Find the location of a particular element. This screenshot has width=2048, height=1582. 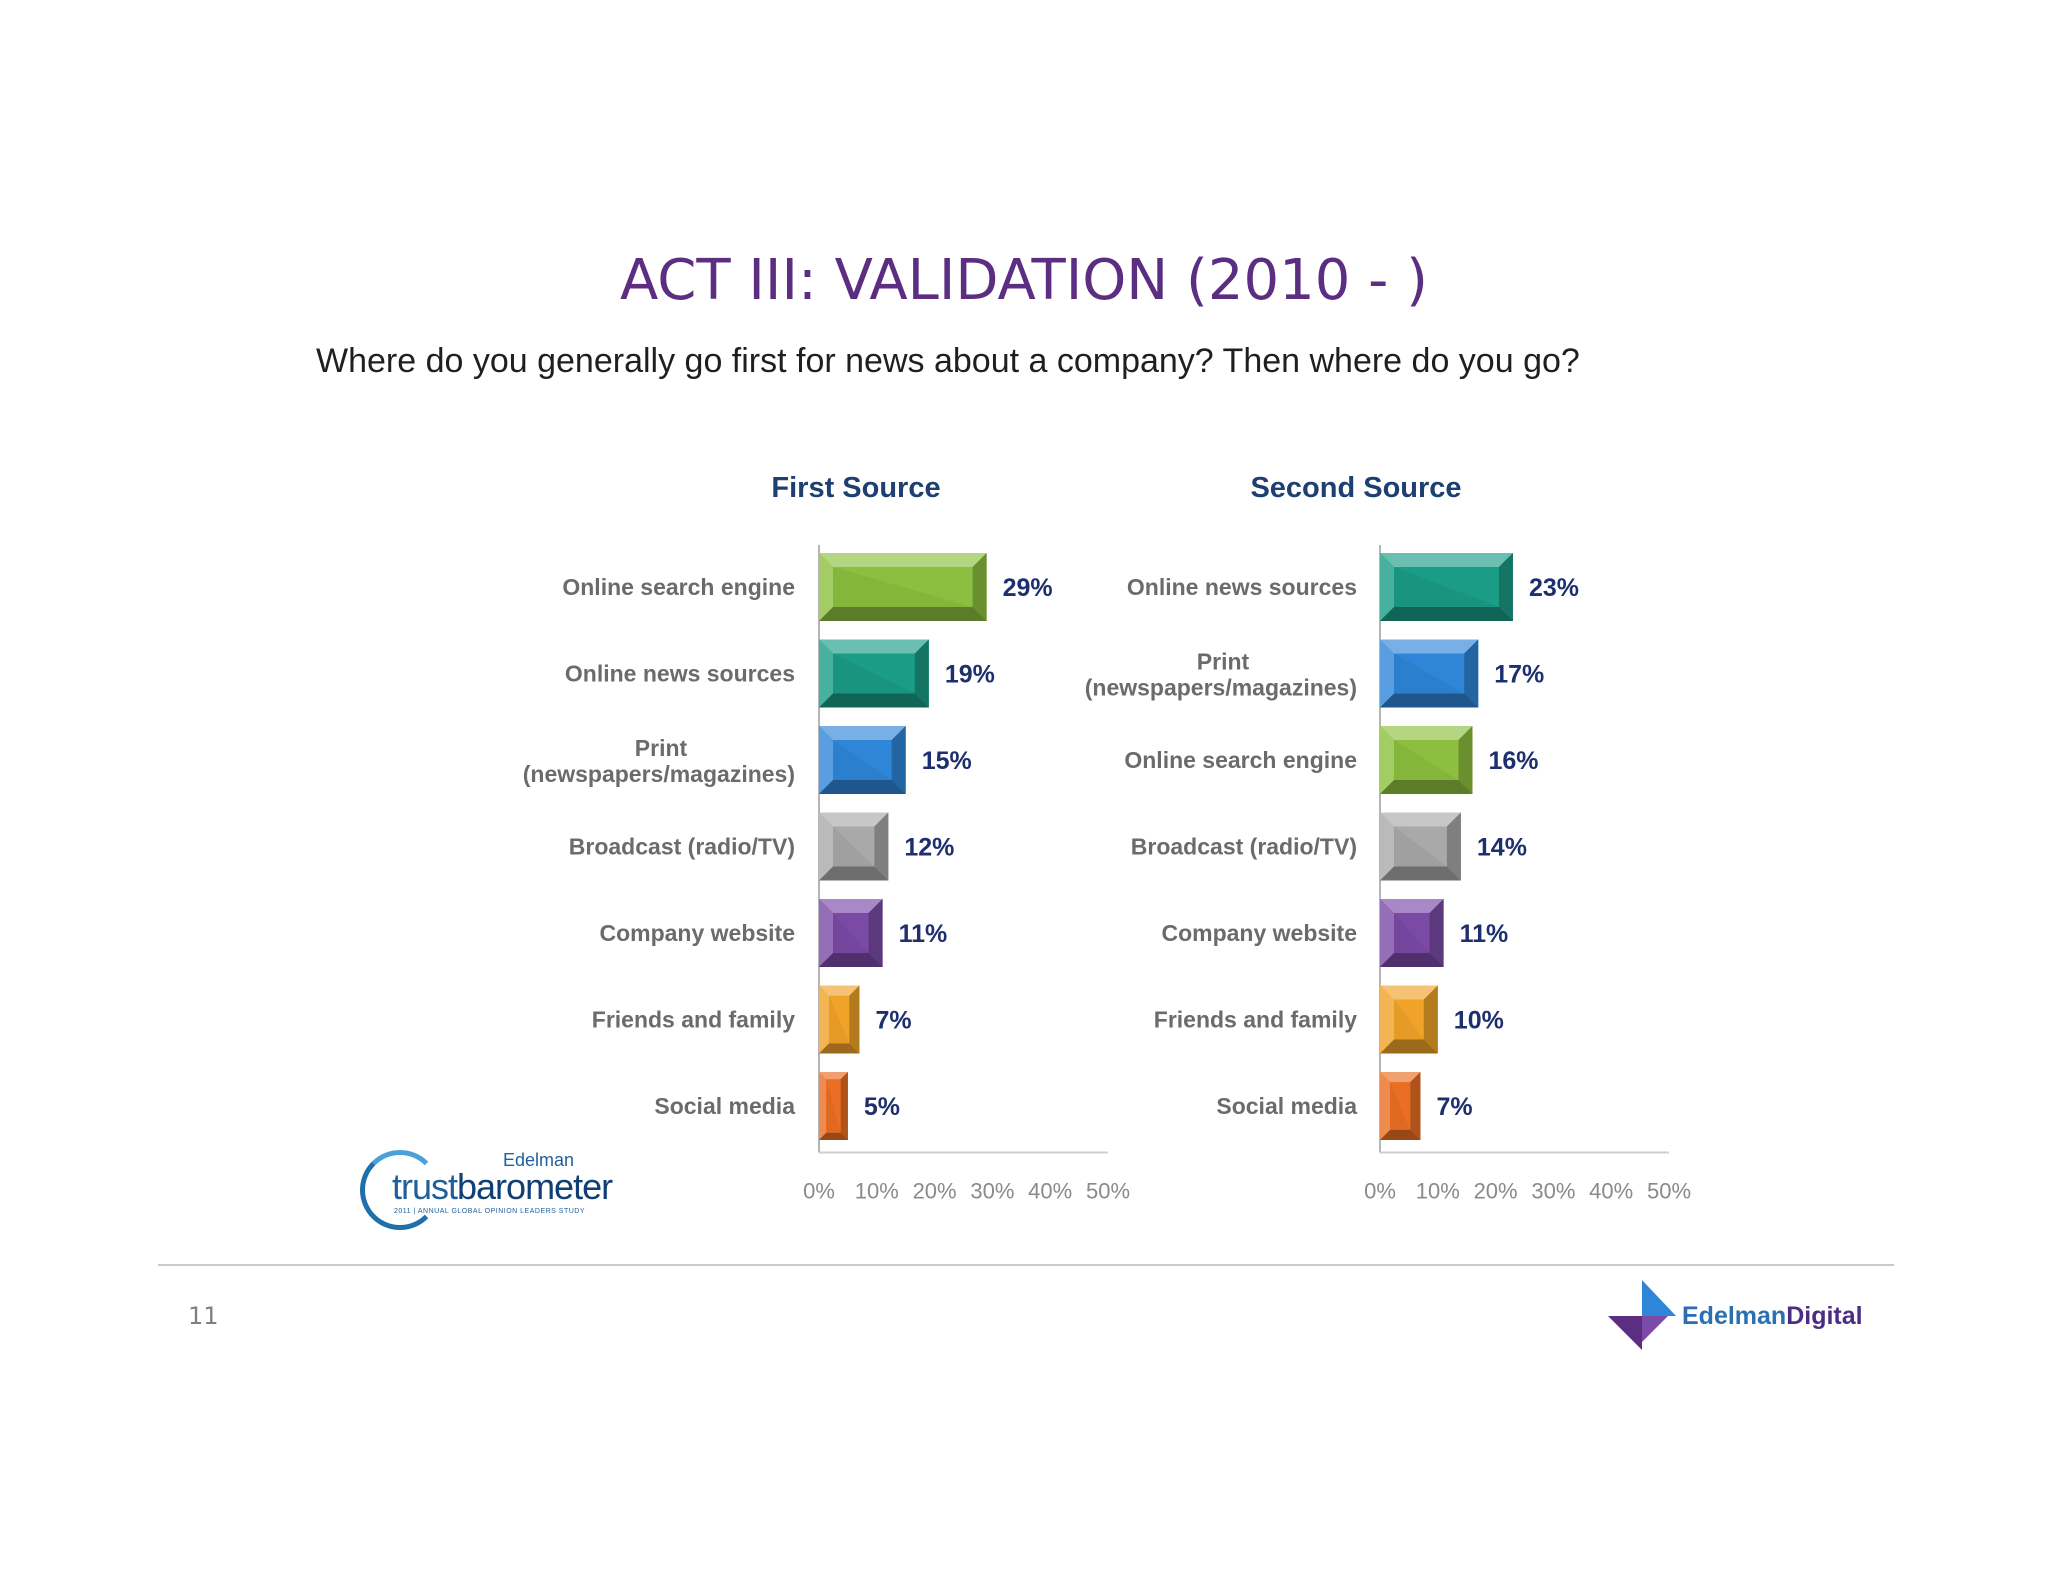

bar-value-label: 19% is located at coordinates (970, 675).